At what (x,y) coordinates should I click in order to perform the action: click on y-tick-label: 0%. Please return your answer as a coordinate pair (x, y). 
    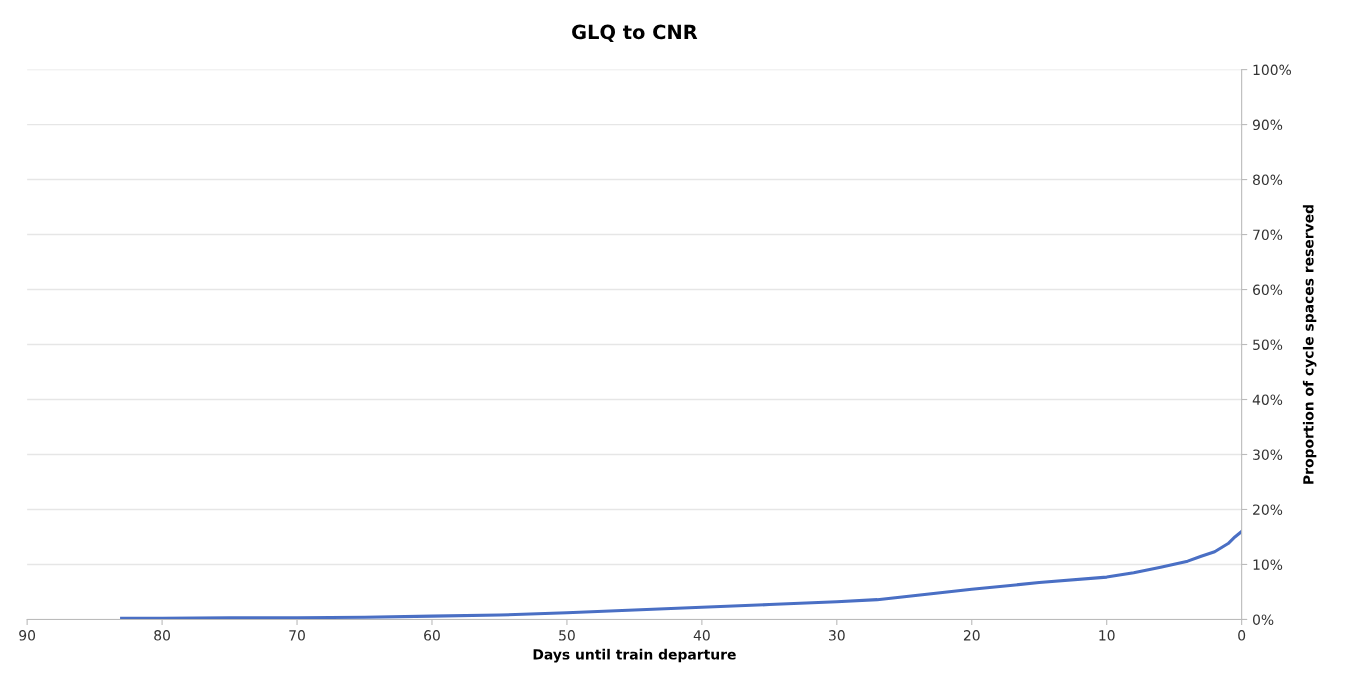
    Looking at the image, I should click on (1263, 619).